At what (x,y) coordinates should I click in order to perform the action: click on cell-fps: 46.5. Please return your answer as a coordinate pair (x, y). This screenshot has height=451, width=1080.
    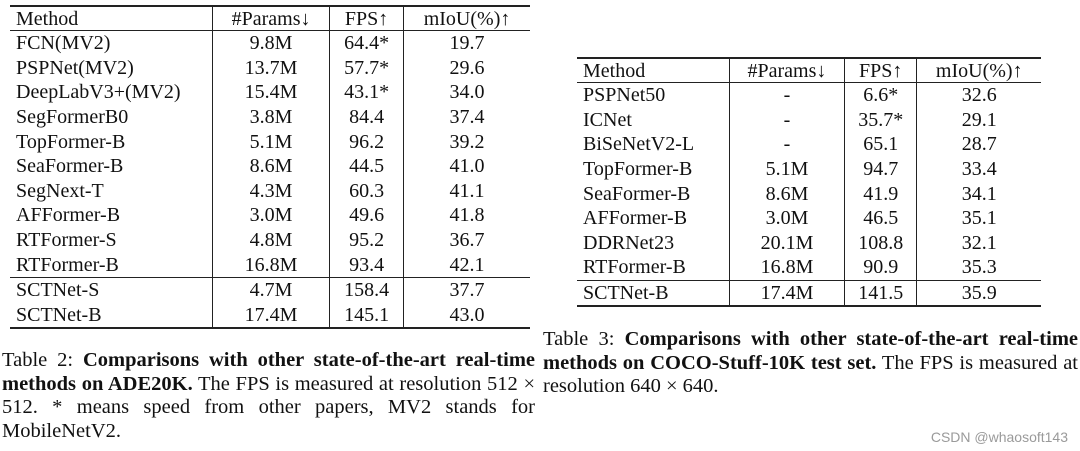
    Looking at the image, I should click on (880, 218).